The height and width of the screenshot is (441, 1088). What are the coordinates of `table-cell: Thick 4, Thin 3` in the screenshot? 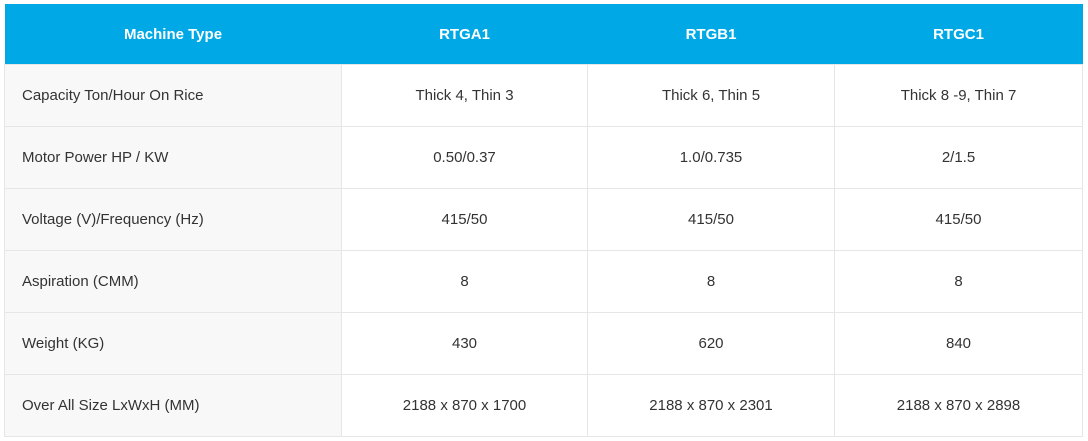 It's located at (464, 95).